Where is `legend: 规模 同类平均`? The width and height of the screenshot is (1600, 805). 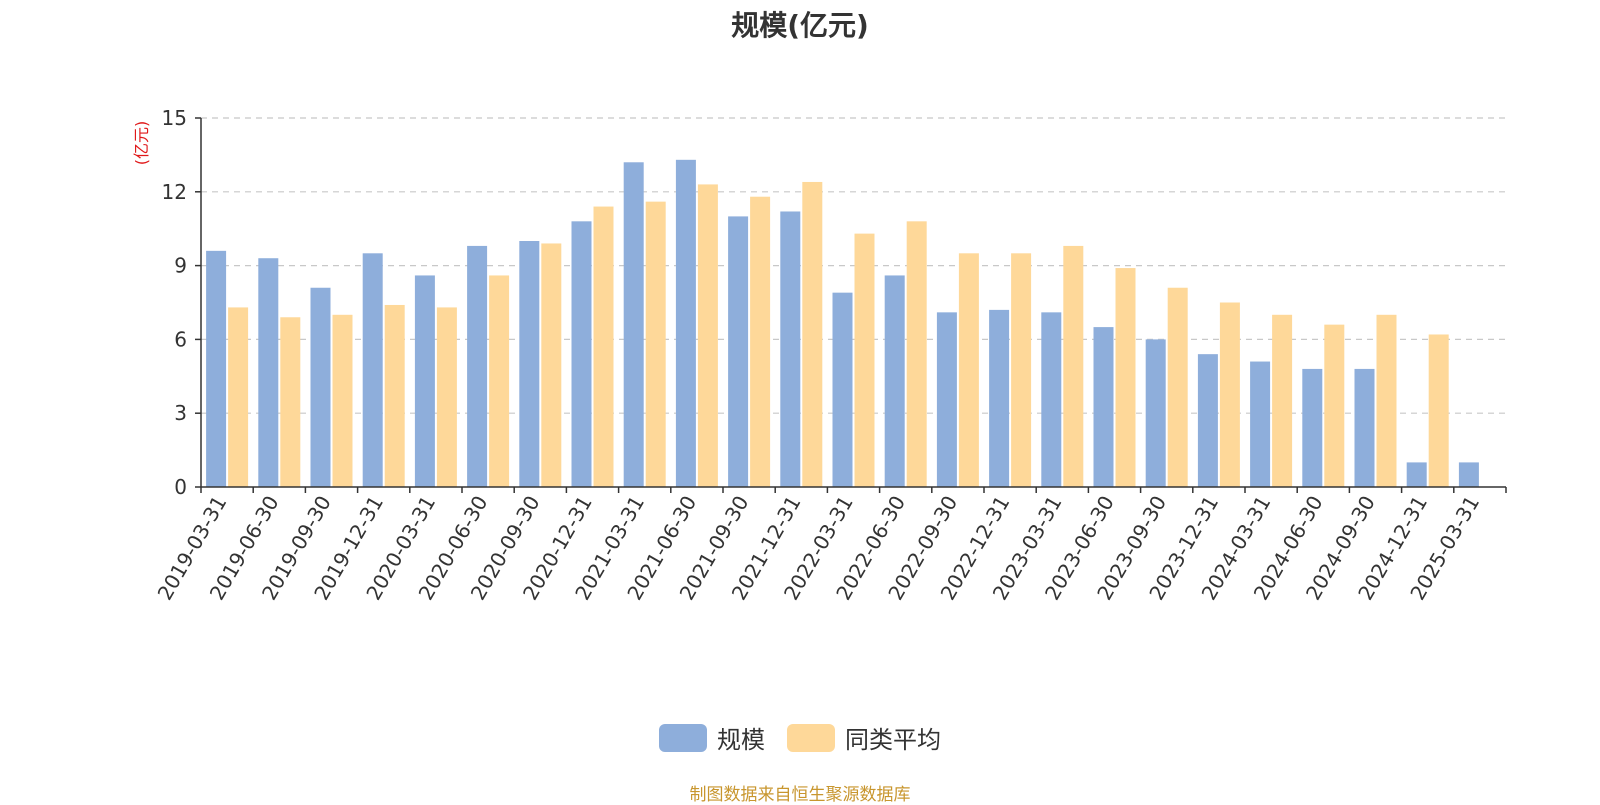
legend: 规模 同类平均 is located at coordinates (800, 737).